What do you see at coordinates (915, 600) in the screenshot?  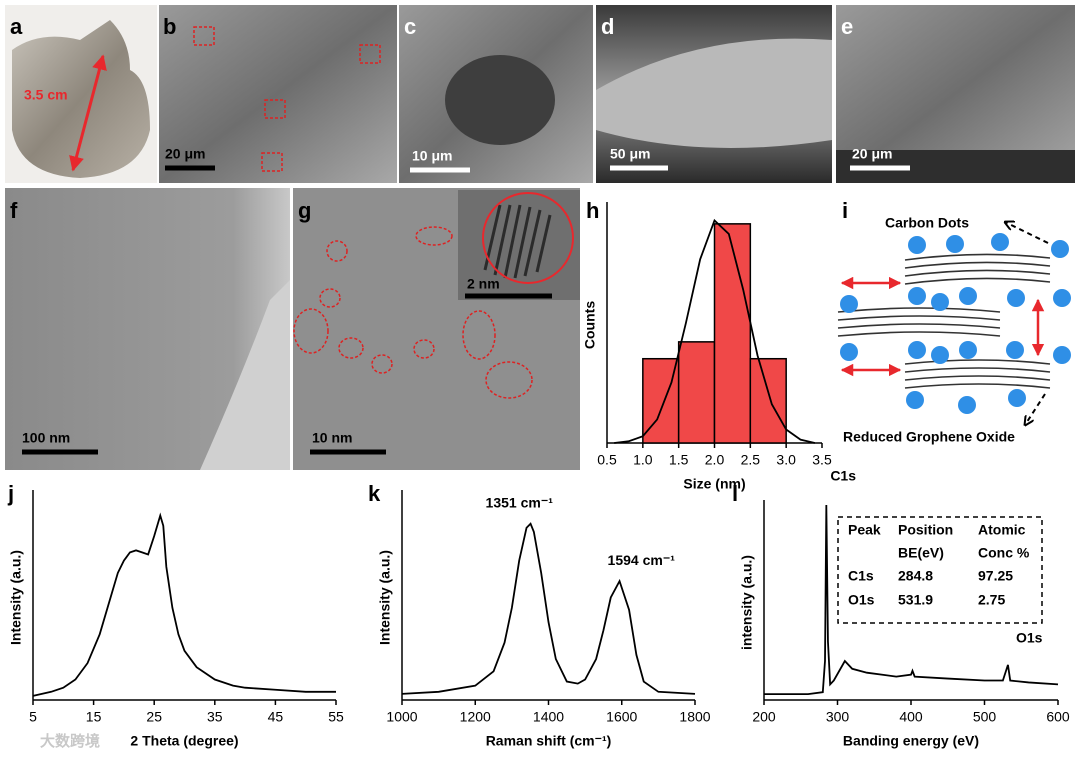 I see `table-cell: 531.9` at bounding box center [915, 600].